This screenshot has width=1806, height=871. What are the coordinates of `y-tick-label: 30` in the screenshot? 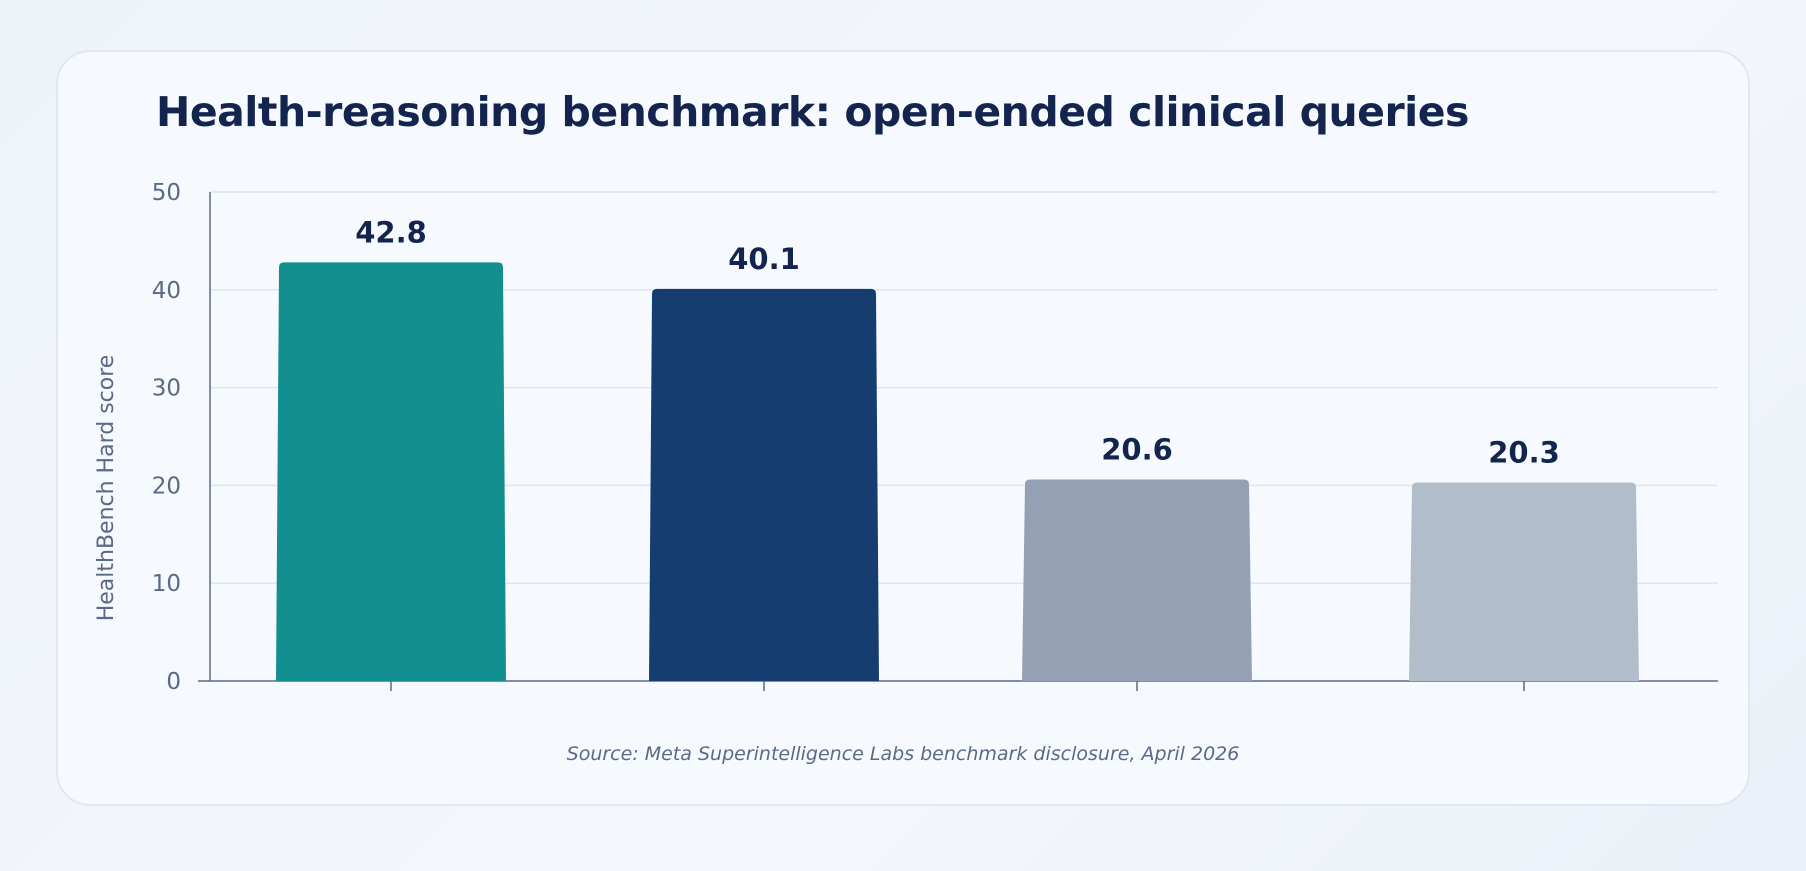 It's located at (166, 389).